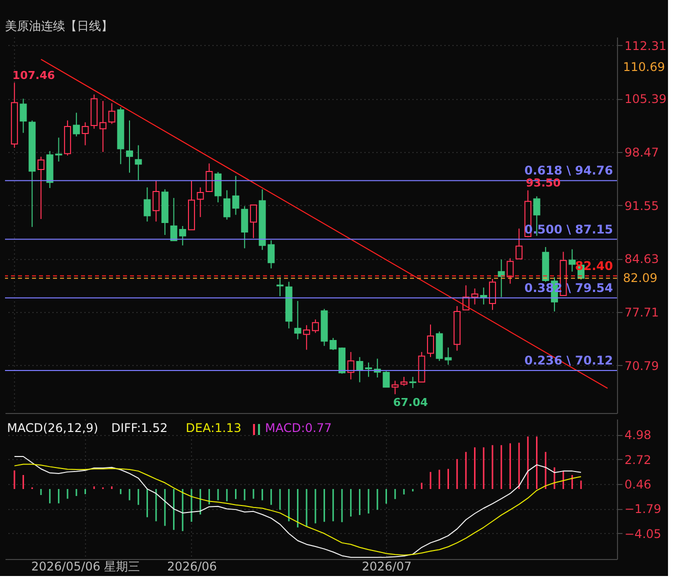  I want to click on annotation: 67.04, so click(410, 403).